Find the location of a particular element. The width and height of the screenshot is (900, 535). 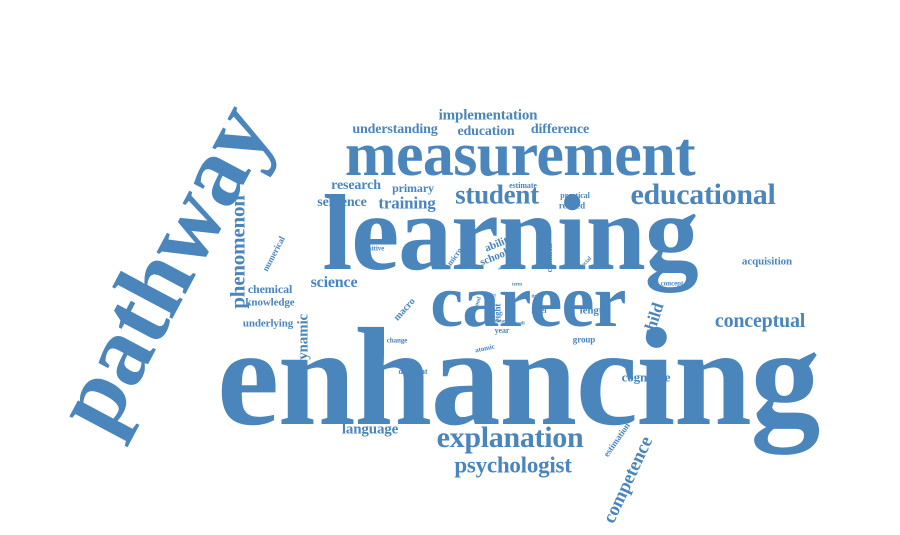

word-underlying: underlying is located at coordinates (268, 323).